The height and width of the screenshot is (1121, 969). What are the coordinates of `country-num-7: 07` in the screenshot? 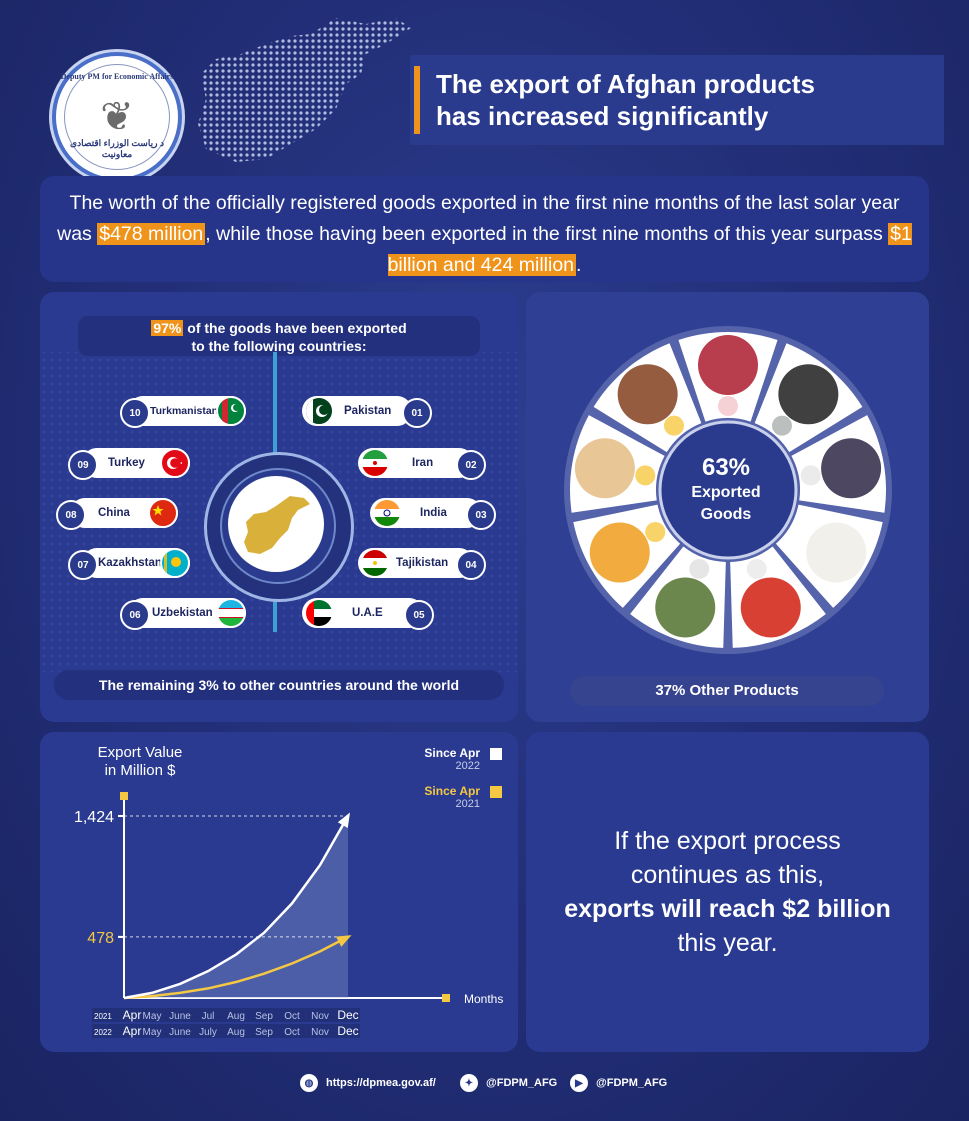 It's located at (83, 565).